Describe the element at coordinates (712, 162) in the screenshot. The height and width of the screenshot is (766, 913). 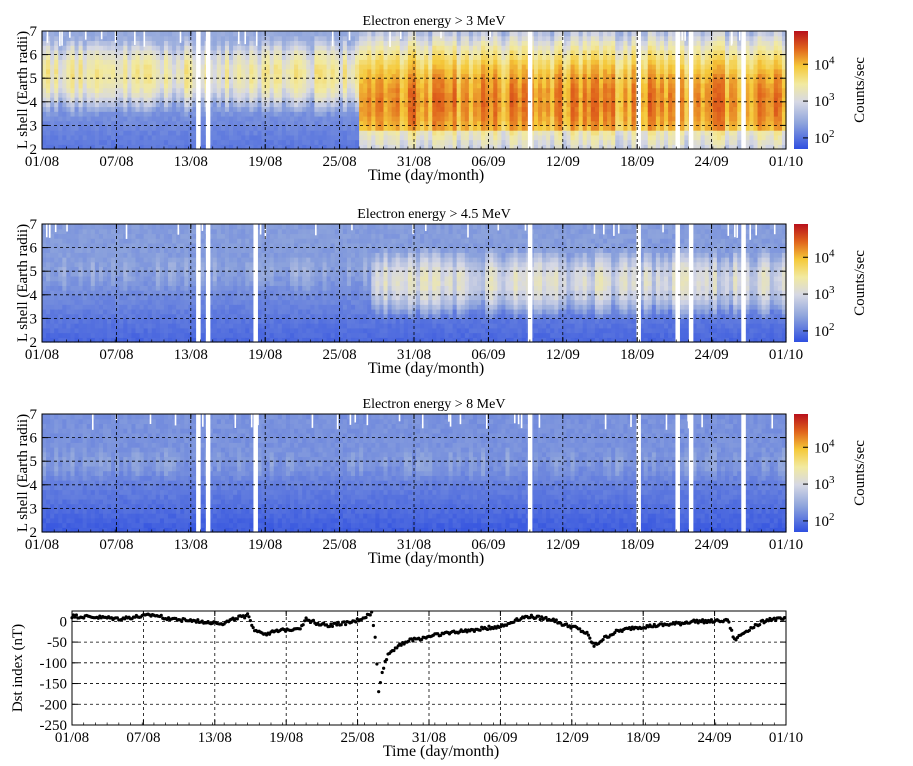
I see `x-tick-label: 24/09` at that location.